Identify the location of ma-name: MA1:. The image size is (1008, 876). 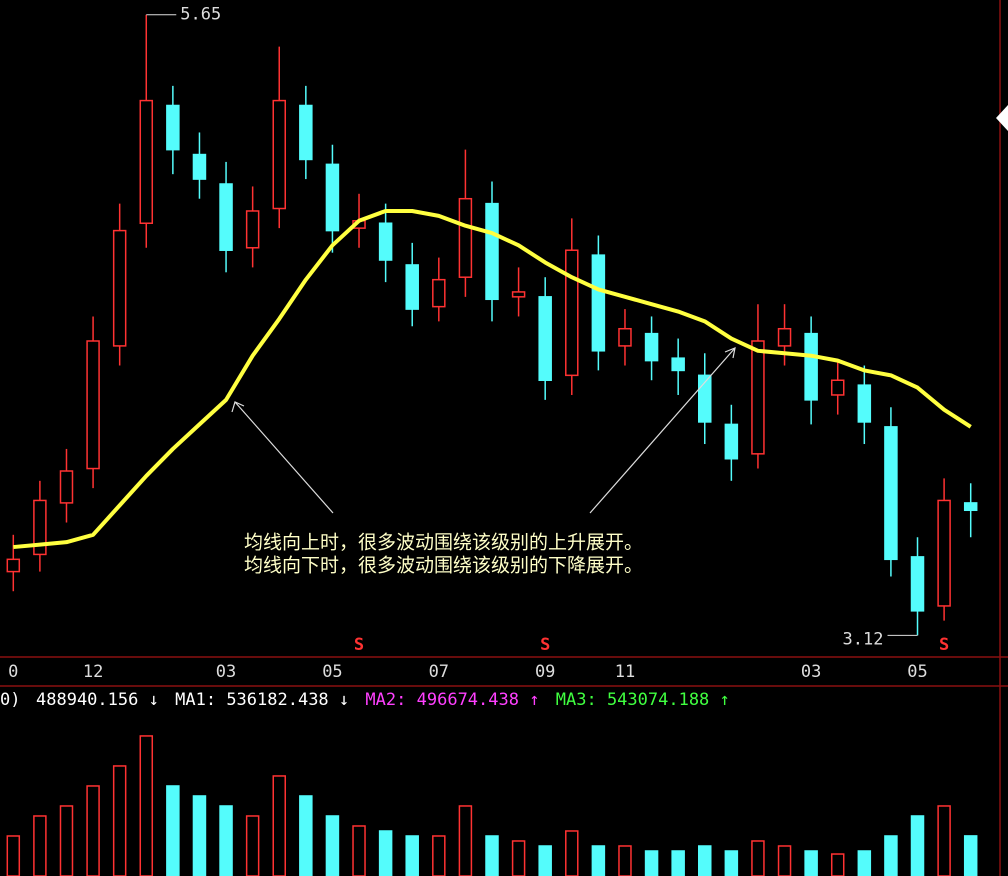
(195, 700).